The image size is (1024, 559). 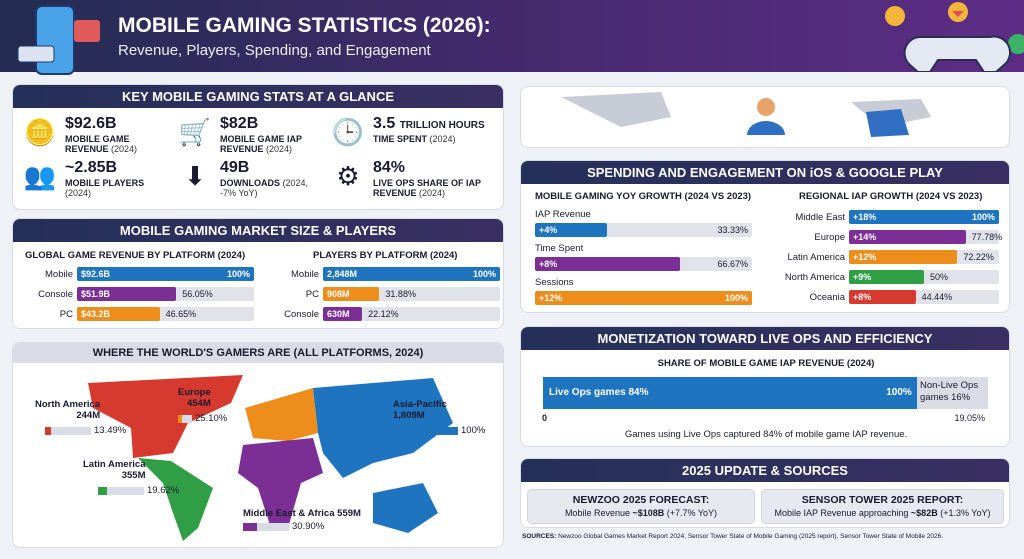 What do you see at coordinates (571, 230) in the screenshot?
I see `bar-fill: +4%` at bounding box center [571, 230].